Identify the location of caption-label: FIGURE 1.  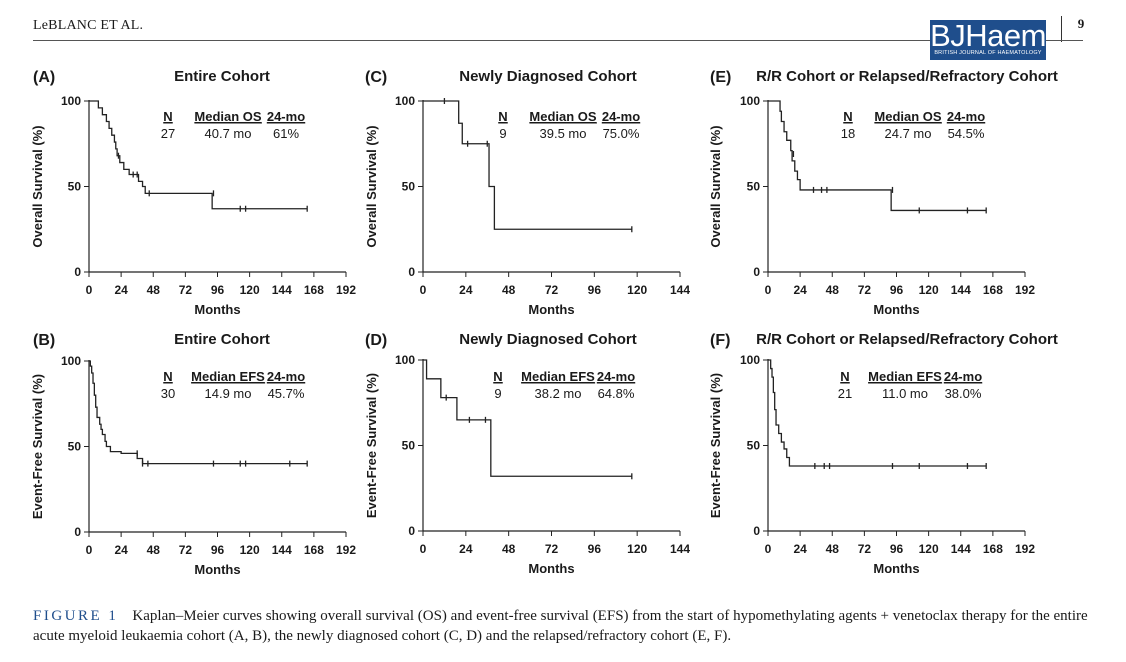
(76, 616).